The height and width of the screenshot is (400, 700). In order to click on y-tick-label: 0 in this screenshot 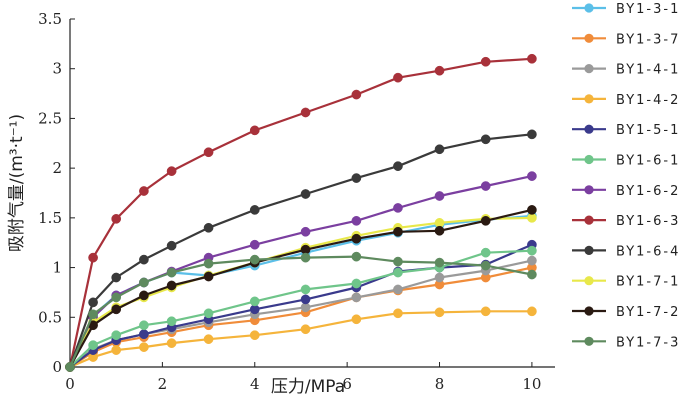, I will do `click(57, 367)`.